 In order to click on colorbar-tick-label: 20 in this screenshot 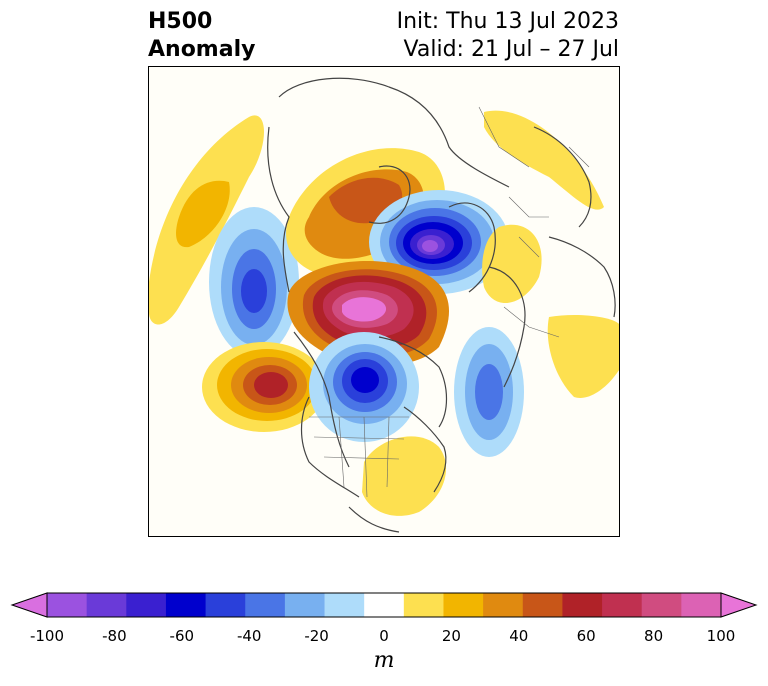, I will do `click(451, 636)`.